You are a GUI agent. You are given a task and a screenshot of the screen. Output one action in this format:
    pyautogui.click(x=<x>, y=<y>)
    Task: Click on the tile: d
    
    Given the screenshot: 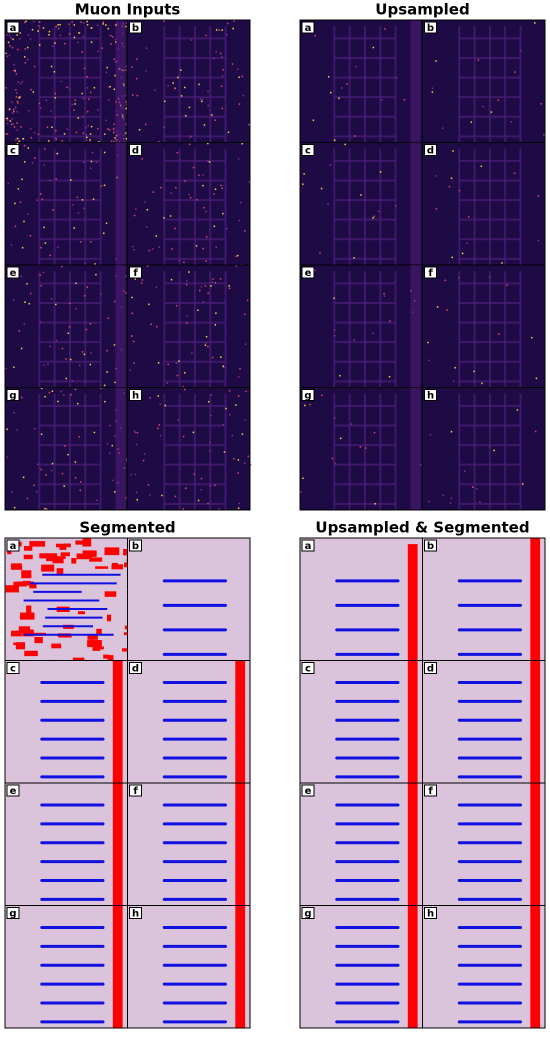 What is the action you would take?
    pyautogui.click(x=189, y=722)
    